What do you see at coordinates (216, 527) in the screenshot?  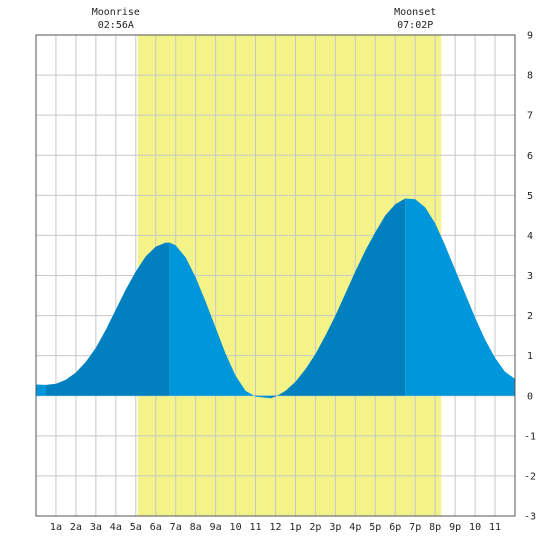 I see `x-tick-label: 9a` at bounding box center [216, 527].